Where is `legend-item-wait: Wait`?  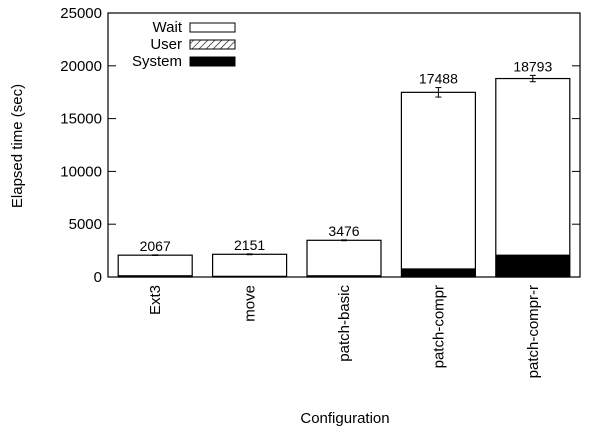
legend-item-wait: Wait is located at coordinates (194, 27).